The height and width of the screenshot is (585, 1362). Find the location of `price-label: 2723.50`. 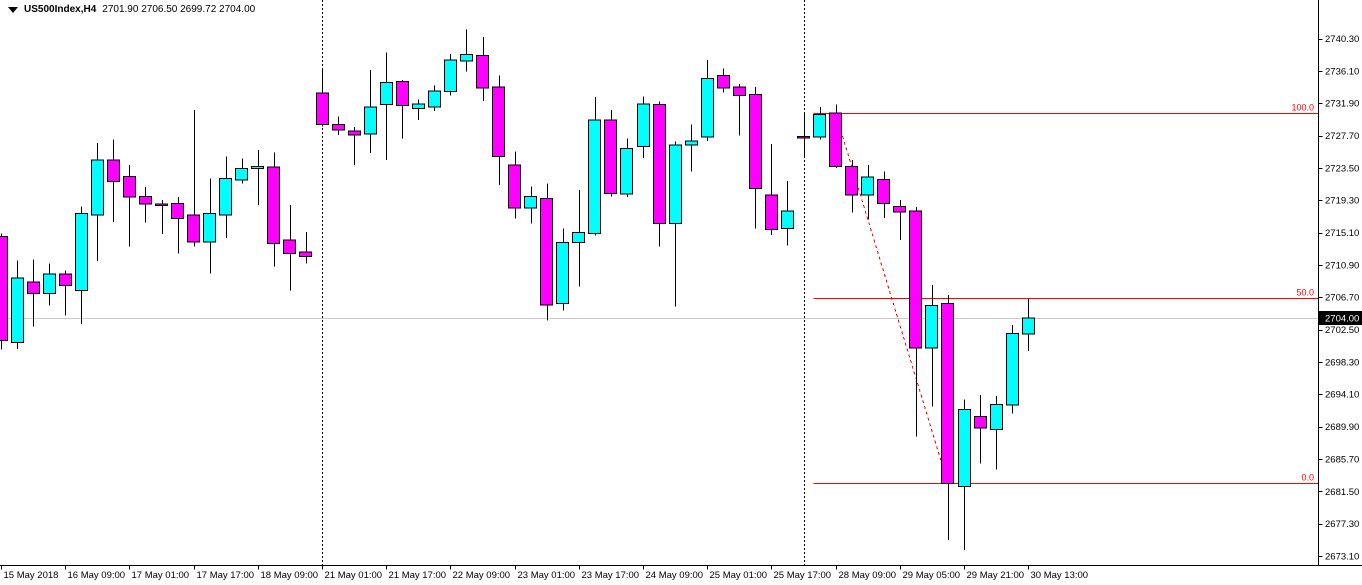

price-label: 2723.50 is located at coordinates (1342, 168).